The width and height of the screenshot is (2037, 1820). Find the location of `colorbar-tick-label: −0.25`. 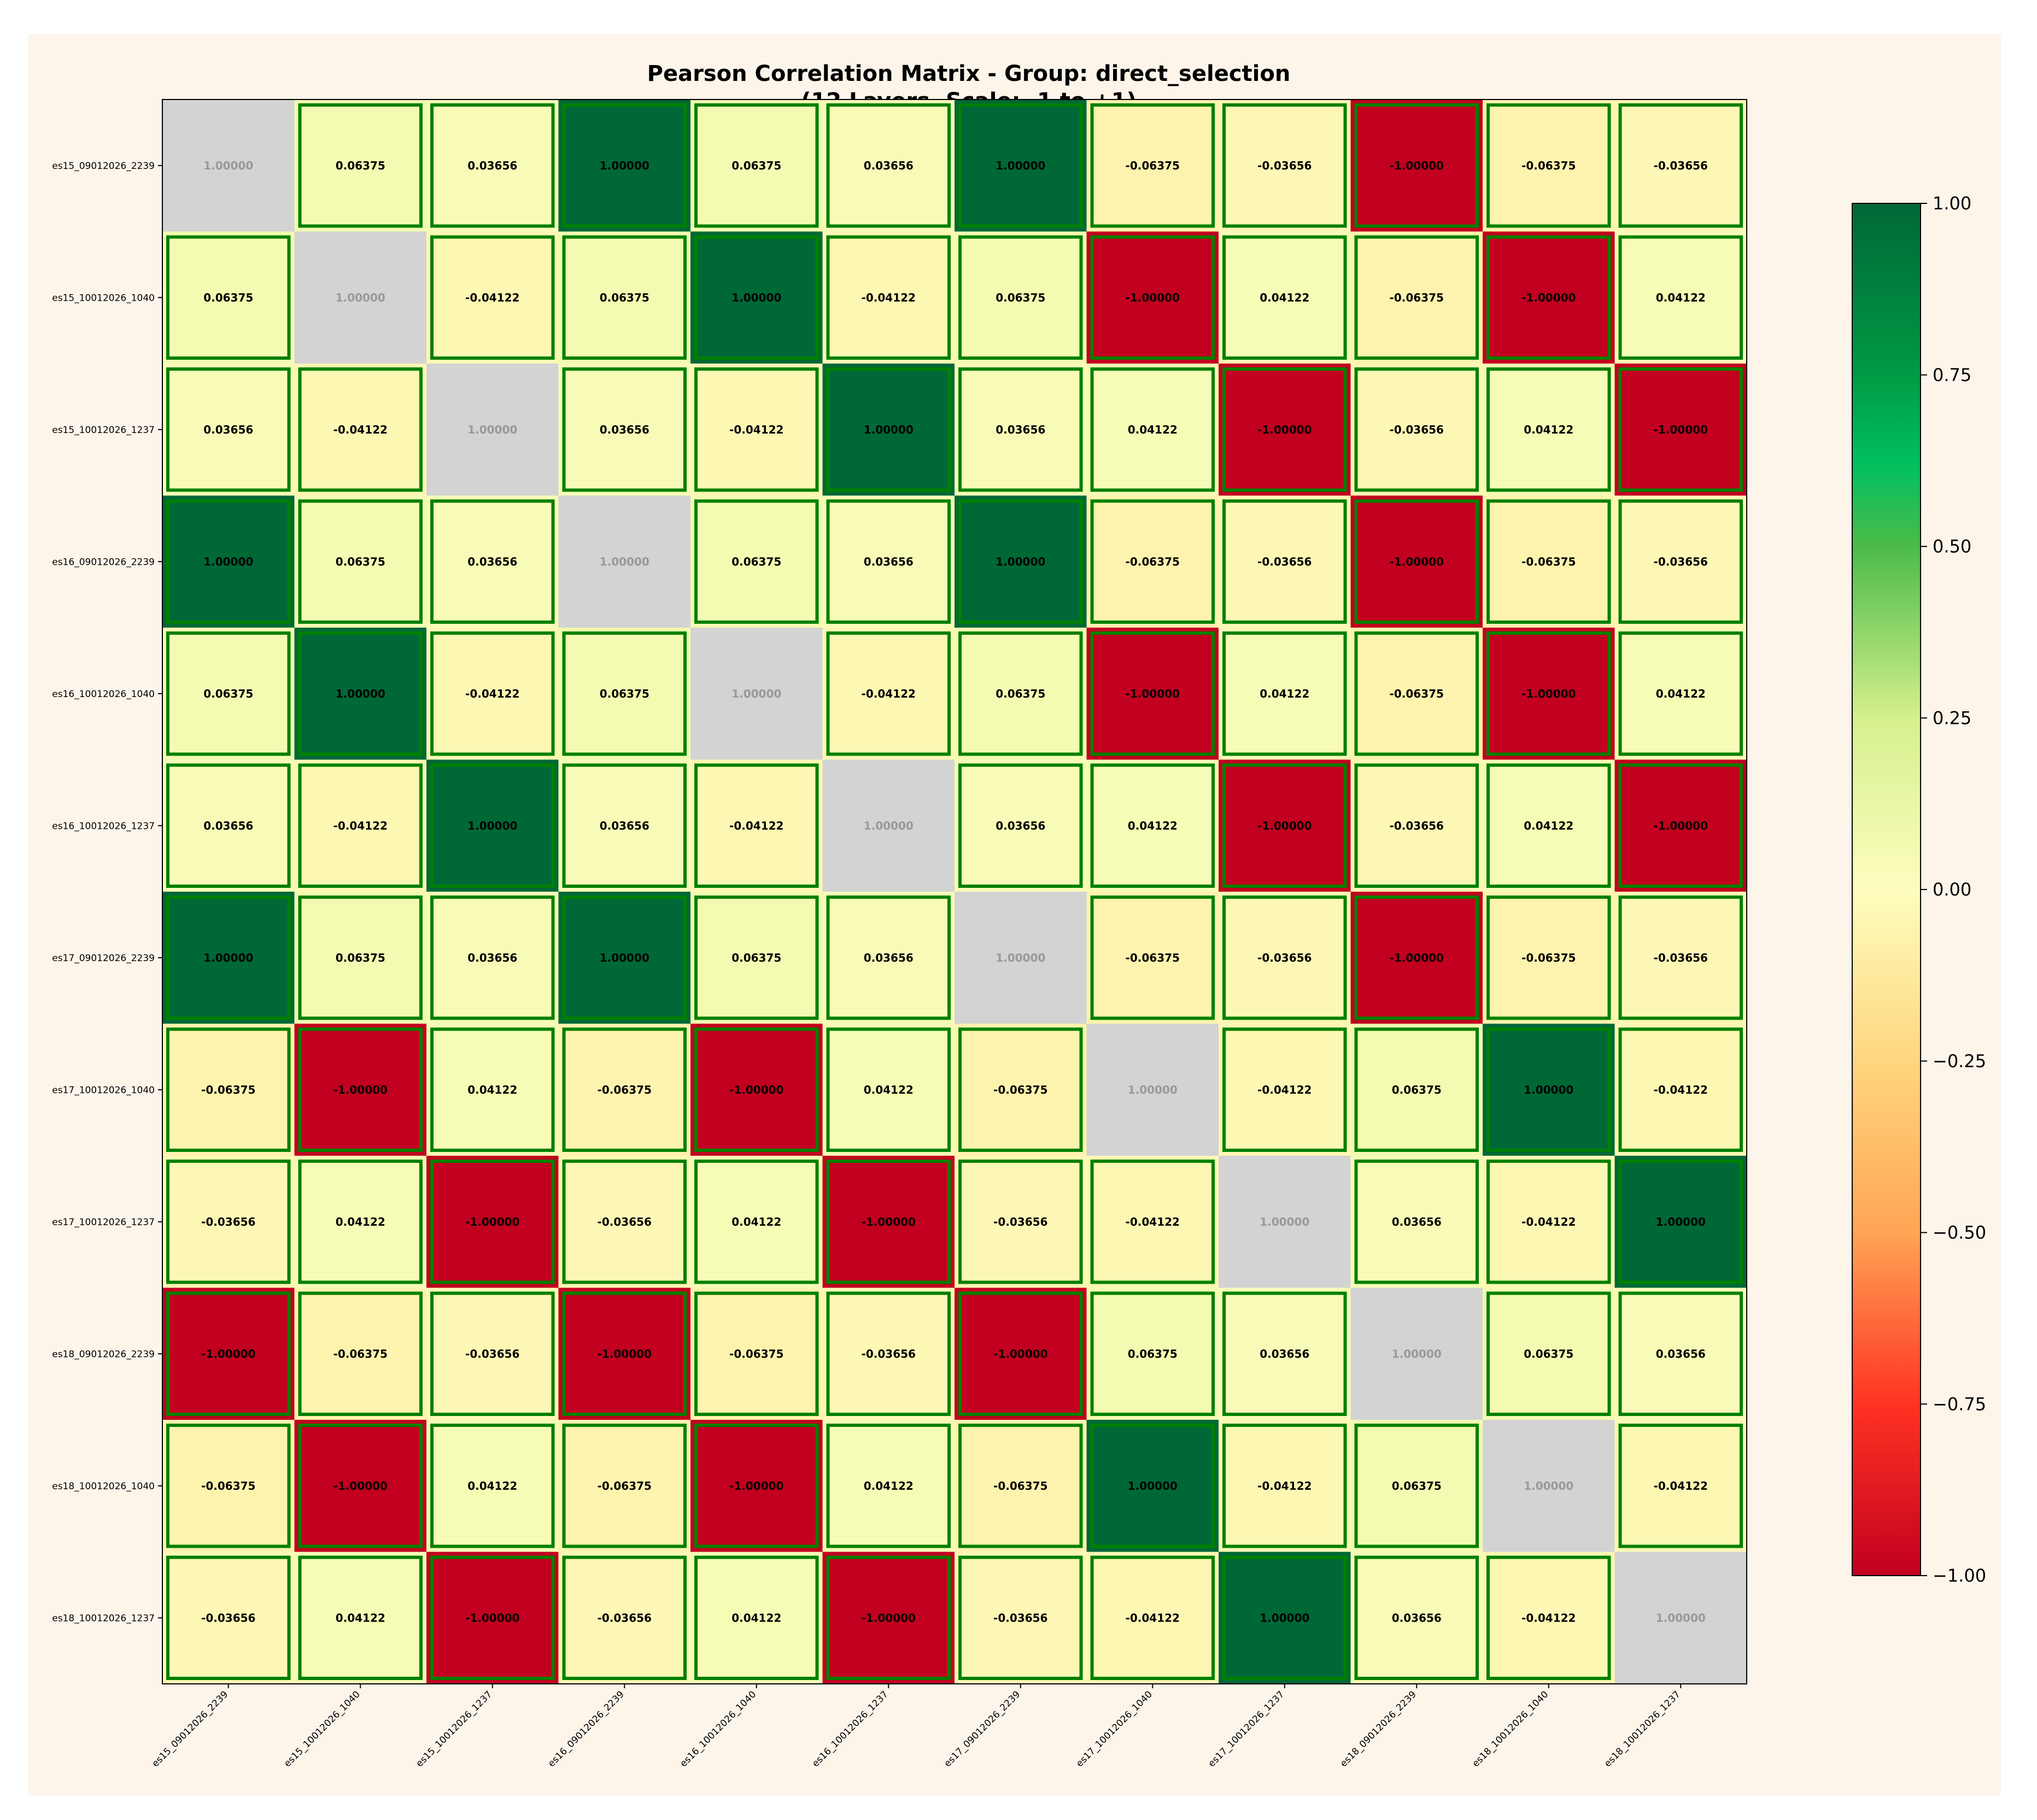

colorbar-tick-label: −0.25 is located at coordinates (1959, 1061).